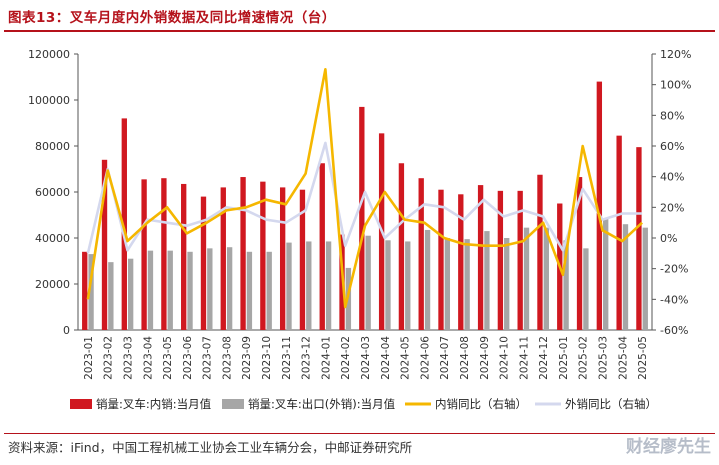 This screenshot has width=719, height=465. I want to click on right-tick-label: 20%, so click(672, 207).